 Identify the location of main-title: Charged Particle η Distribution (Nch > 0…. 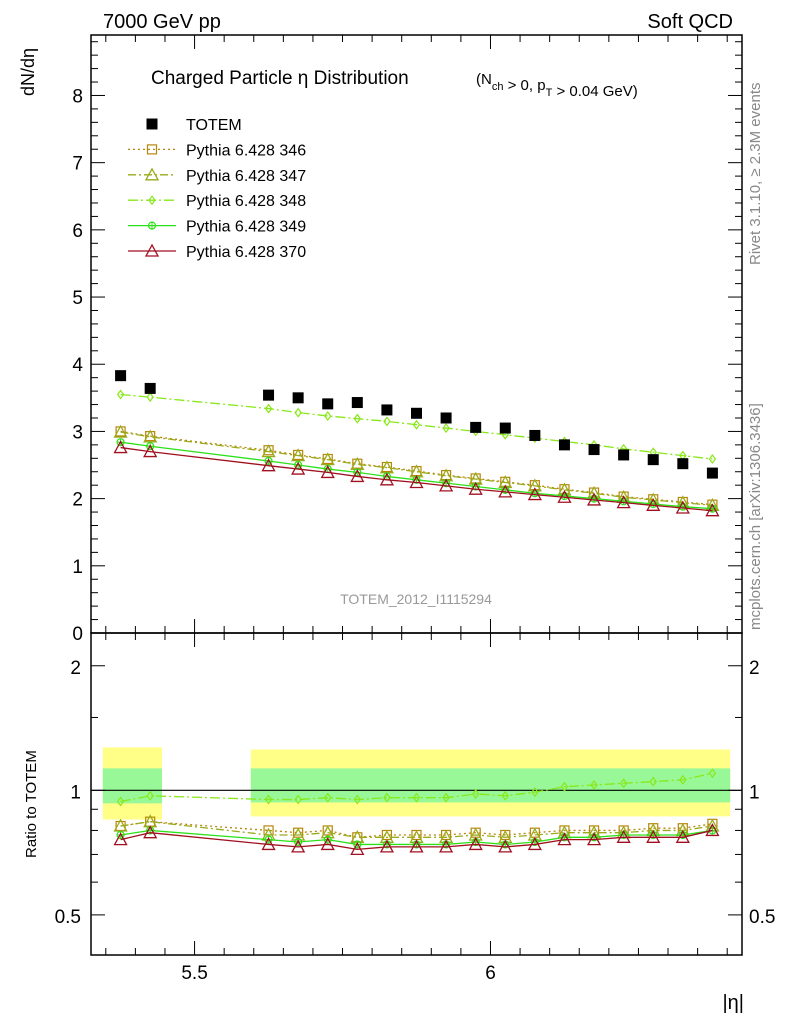
(394, 84).